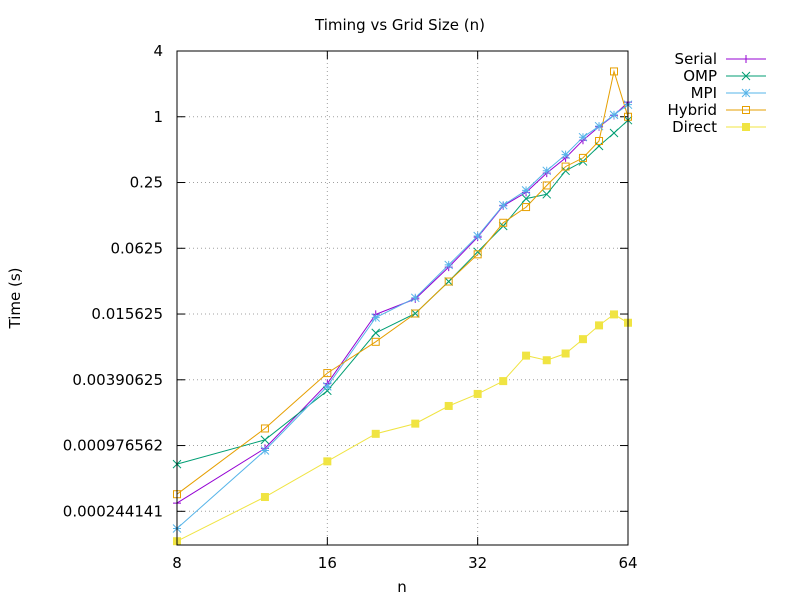 The width and height of the screenshot is (800, 600). Describe the element at coordinates (704, 93) in the screenshot. I see `legend-label-mpi: MPI` at that location.